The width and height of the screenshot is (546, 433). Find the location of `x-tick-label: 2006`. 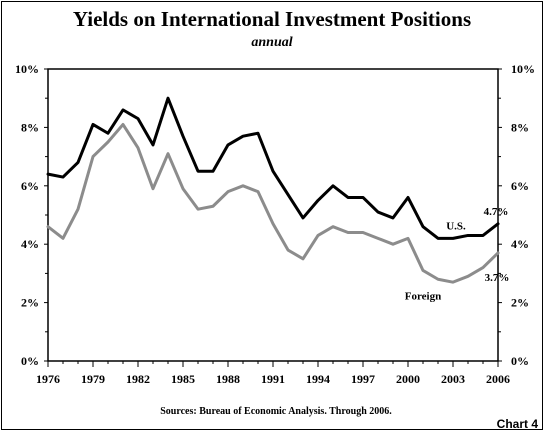

x-tick-label: 2006 is located at coordinates (498, 379).